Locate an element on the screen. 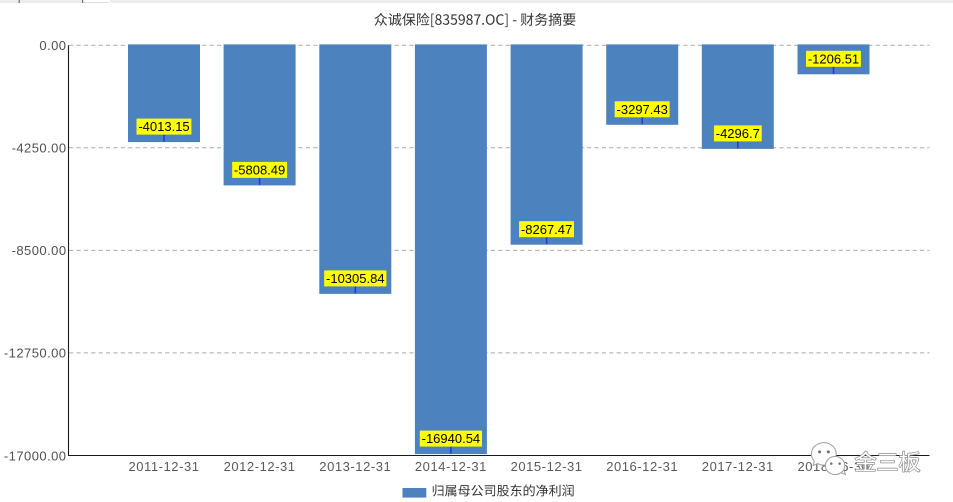 The height and width of the screenshot is (502, 953). svg-text: -4296.7 is located at coordinates (738, 133).